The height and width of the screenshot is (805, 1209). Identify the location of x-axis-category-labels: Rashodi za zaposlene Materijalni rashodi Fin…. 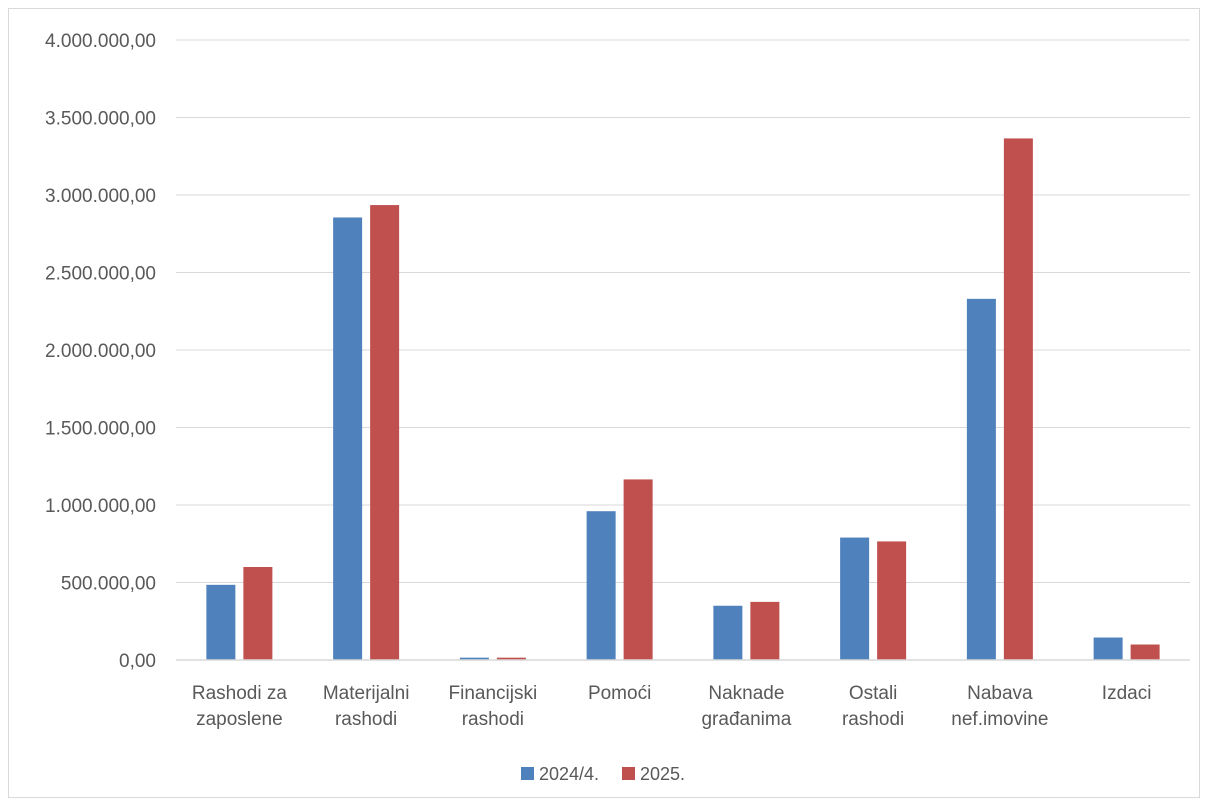
(672, 706).